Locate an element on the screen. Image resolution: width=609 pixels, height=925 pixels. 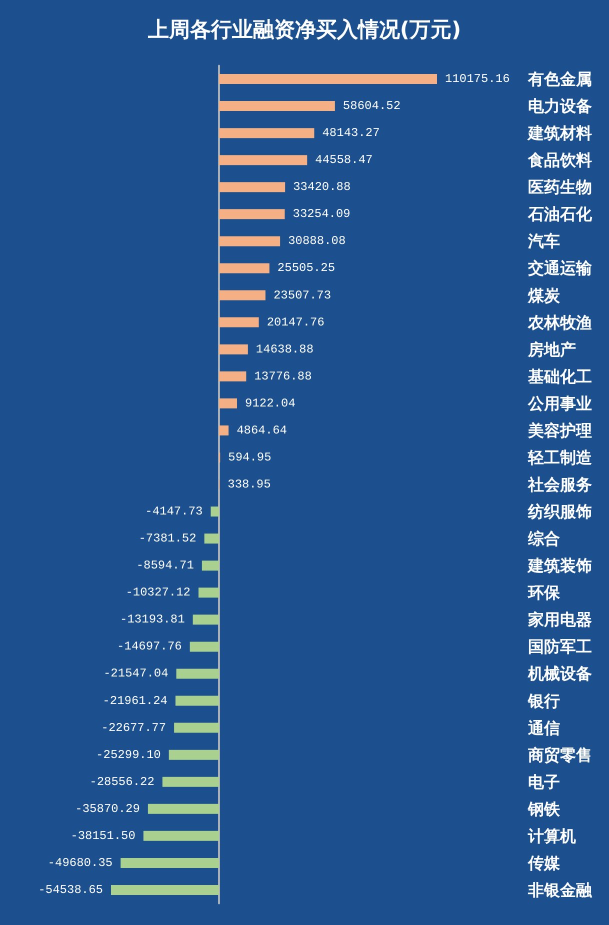
data-label: 33254.09 is located at coordinates (321, 214).